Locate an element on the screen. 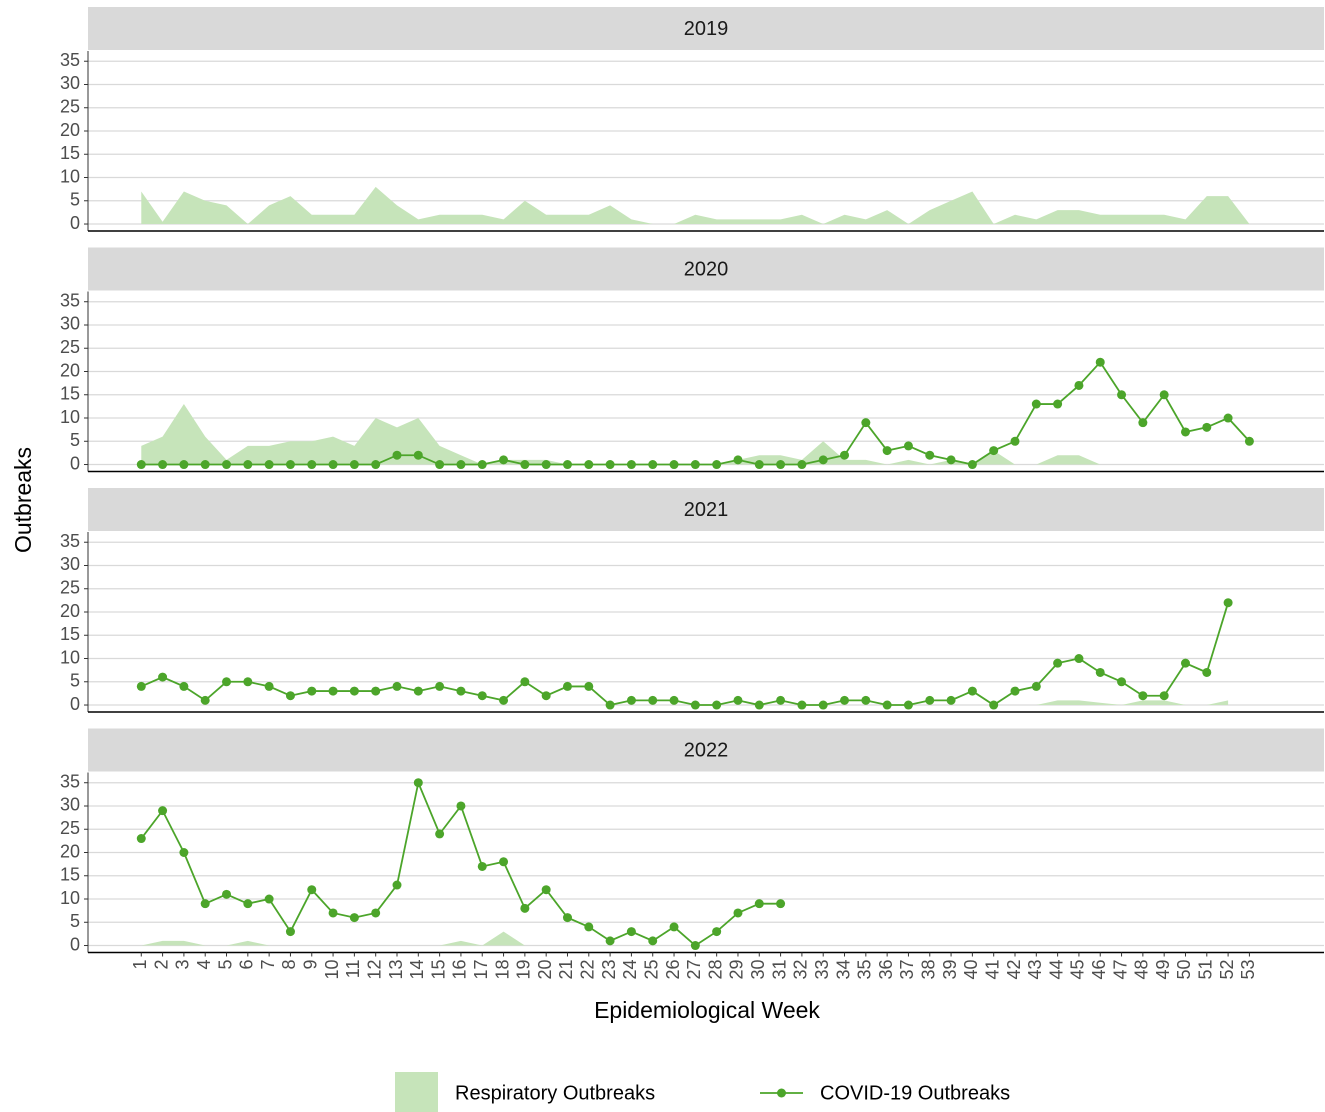  x-tick-label: 26 is located at coordinates (673, 970).